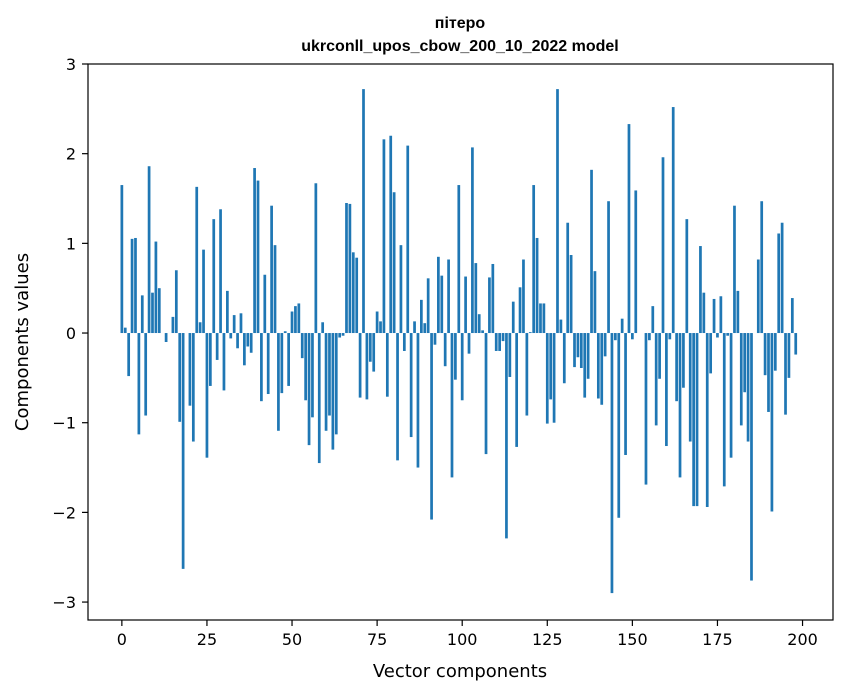 The height and width of the screenshot is (696, 847). I want to click on x-tick-label: 175, so click(717, 639).